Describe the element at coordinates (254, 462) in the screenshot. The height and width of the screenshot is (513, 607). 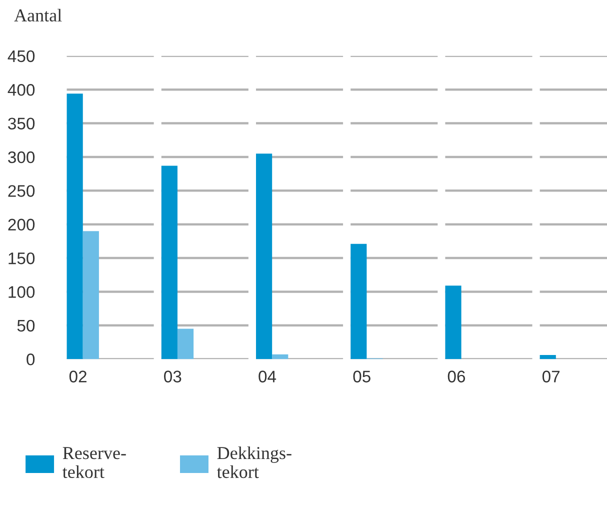
I see `legend-label: Dekkings- tekort` at that location.